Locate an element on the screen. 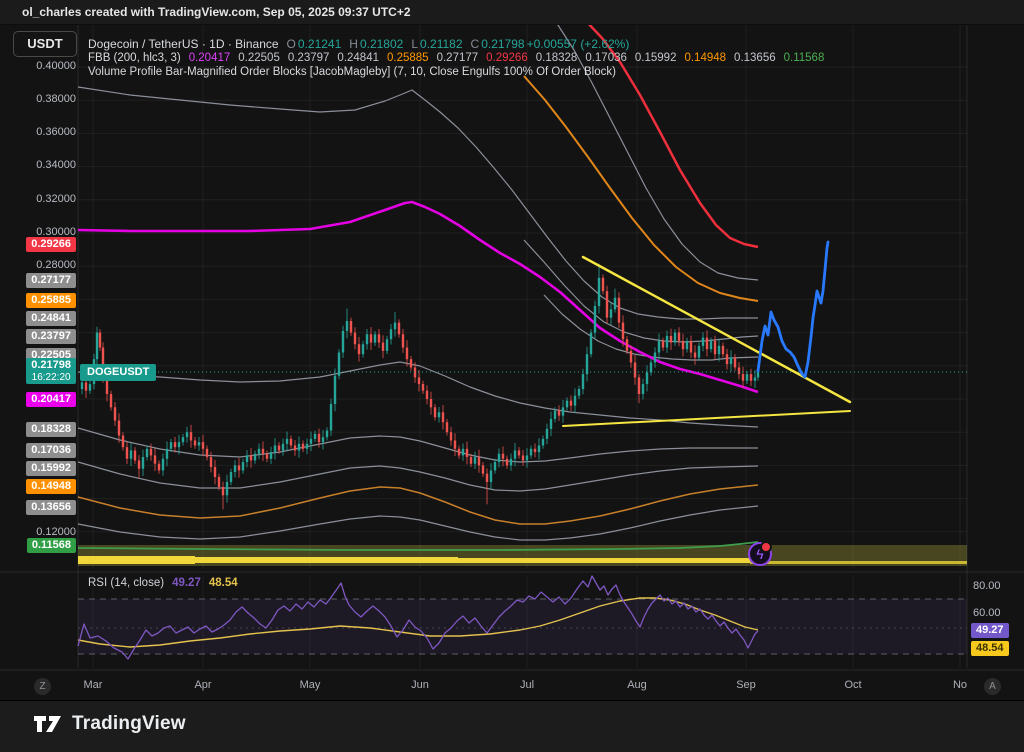 This screenshot has width=1024, height=752. ohlc-close-value: 0.21798 is located at coordinates (503, 44).